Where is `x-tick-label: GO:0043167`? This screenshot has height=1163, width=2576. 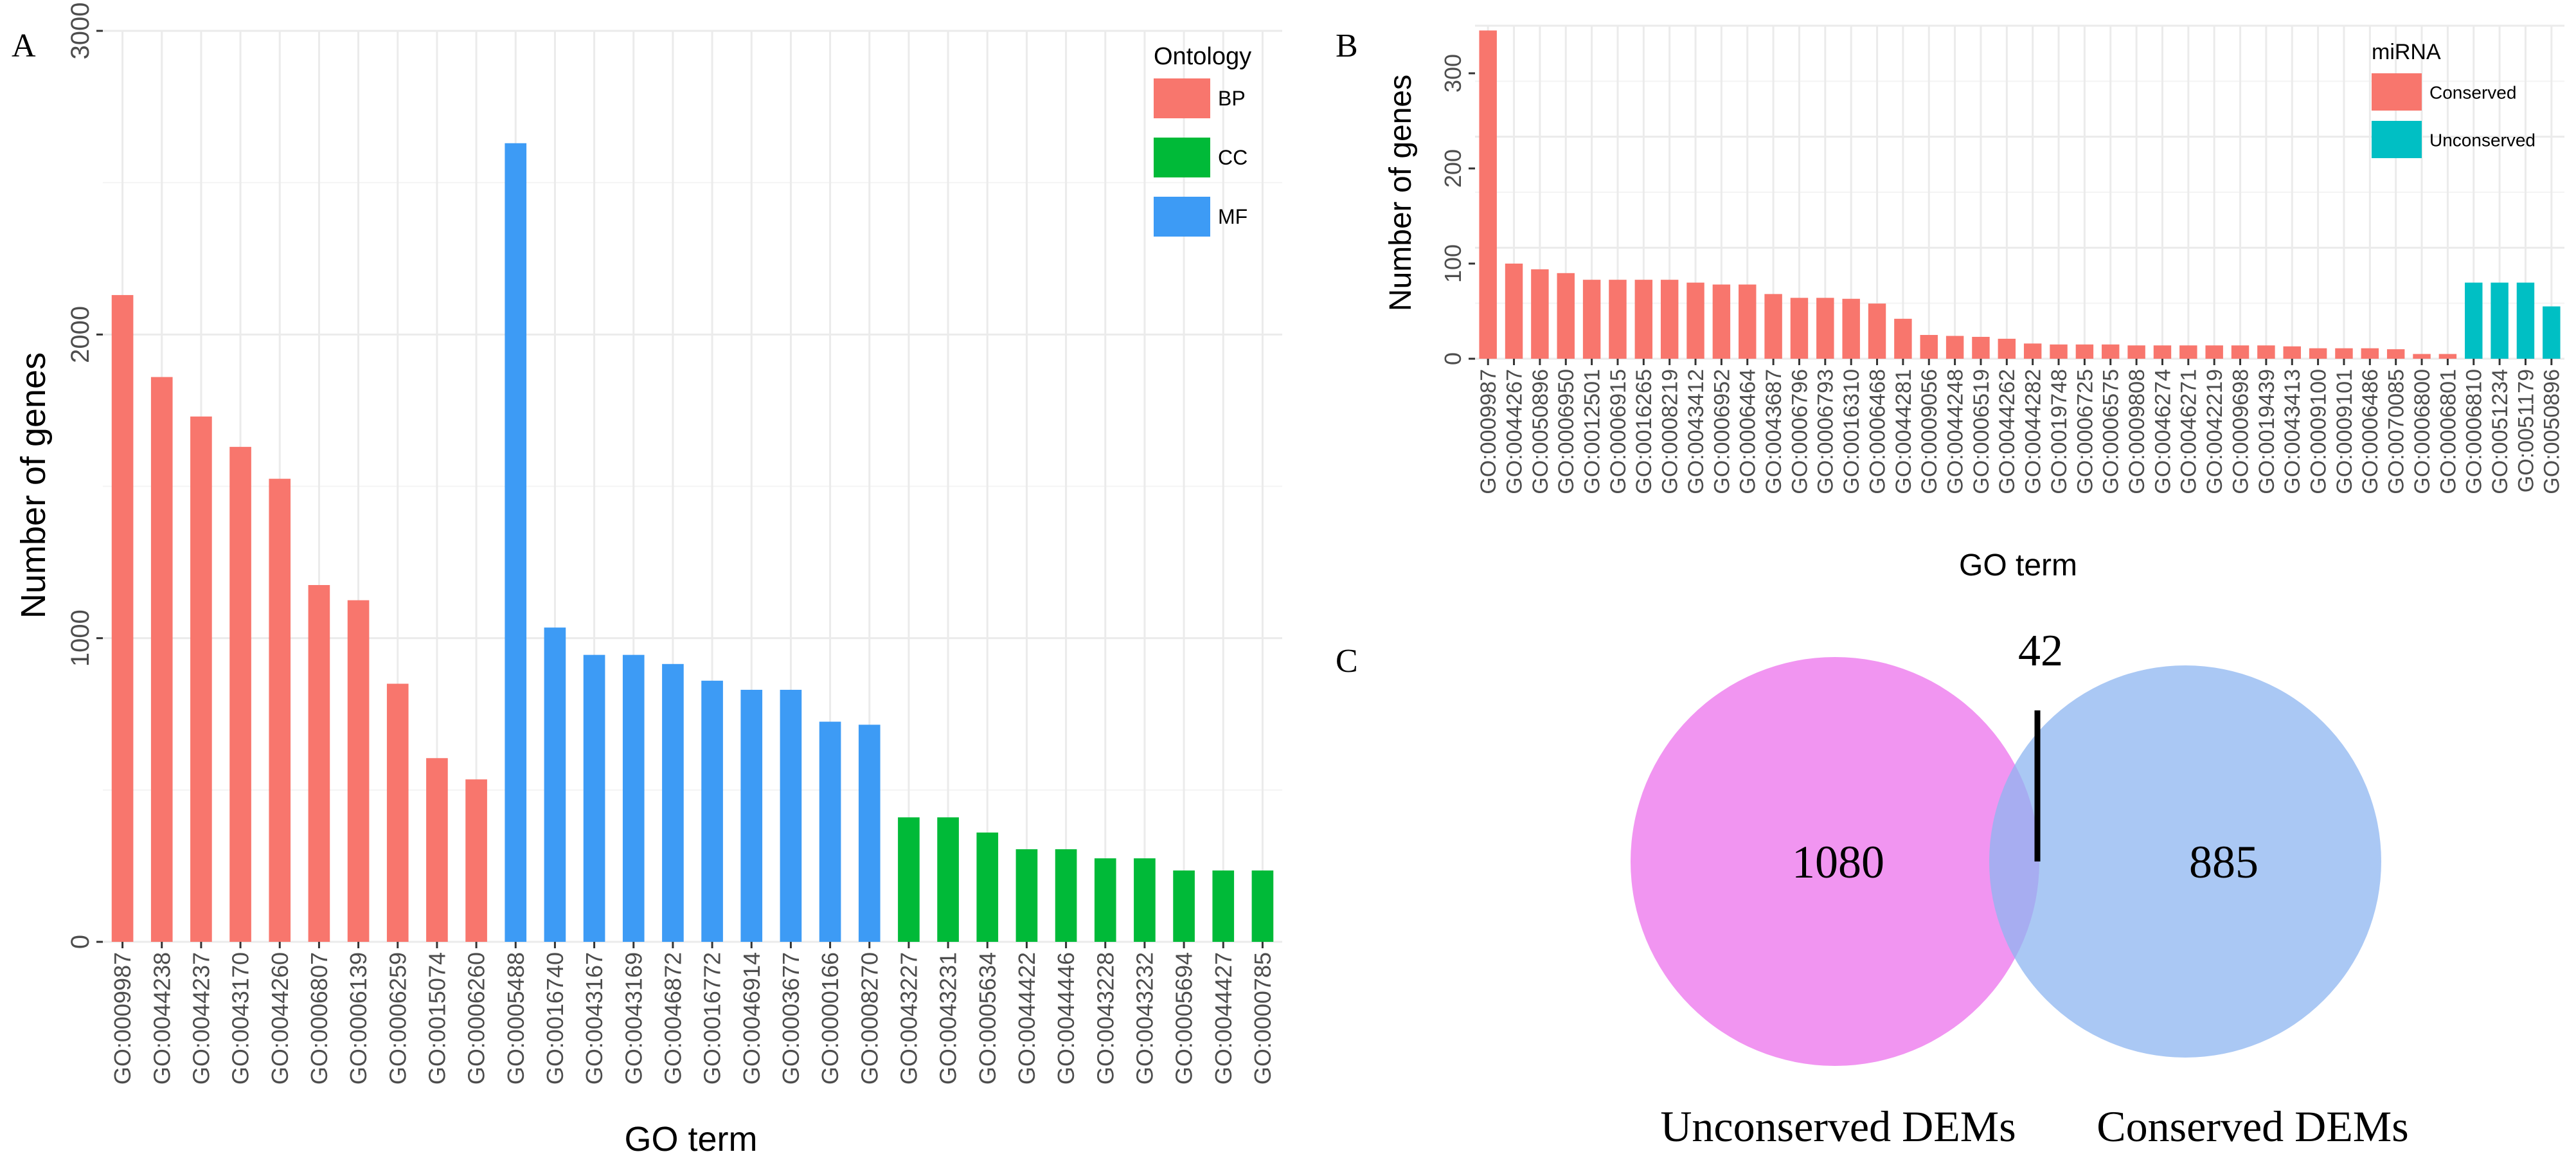
x-tick-label: GO:0043167 is located at coordinates (594, 1018).